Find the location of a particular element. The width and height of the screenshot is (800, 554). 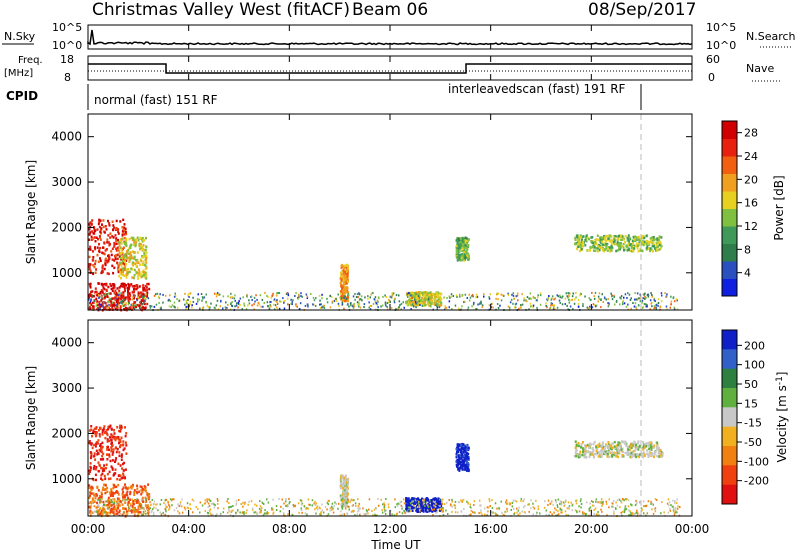

nsky-tick-bottom: 10^0 is located at coordinates (67, 45).